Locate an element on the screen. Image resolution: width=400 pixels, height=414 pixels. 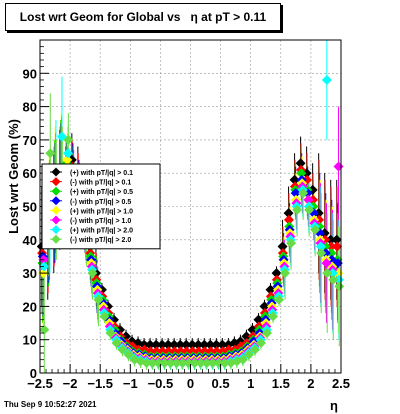
y-axis-label: Lost wrt Geom (%) is located at coordinates (13, 176).